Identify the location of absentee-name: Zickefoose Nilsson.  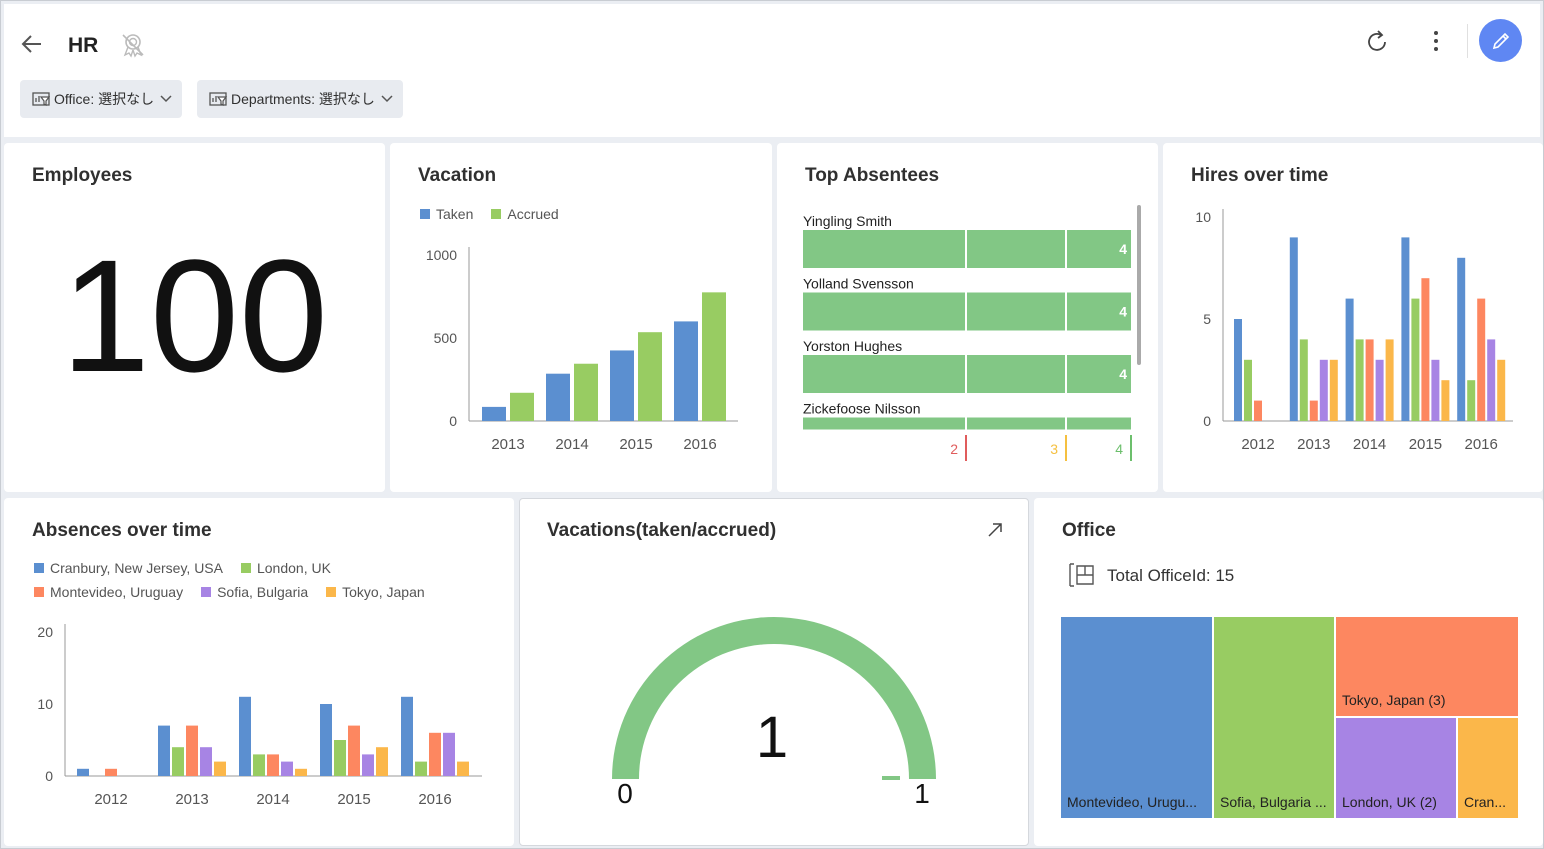
(862, 409).